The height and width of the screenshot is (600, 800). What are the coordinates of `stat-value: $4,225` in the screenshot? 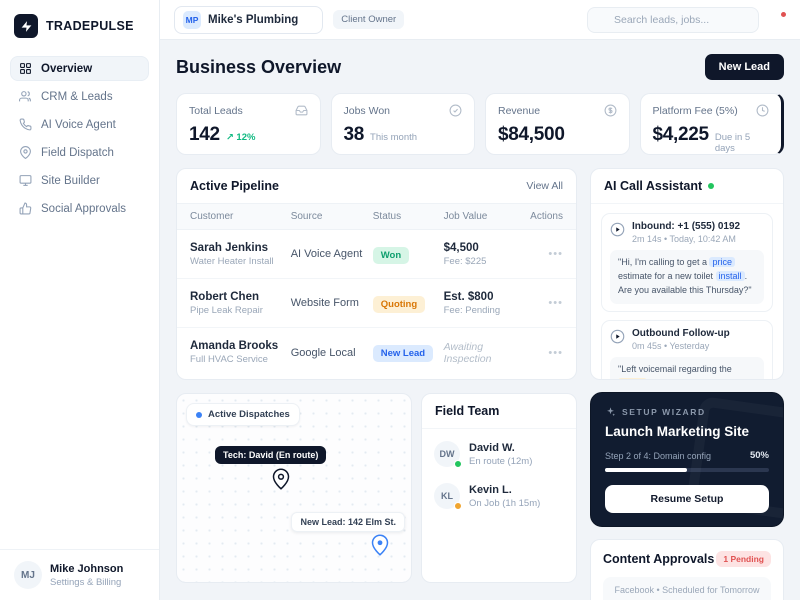 It's located at (681, 134).